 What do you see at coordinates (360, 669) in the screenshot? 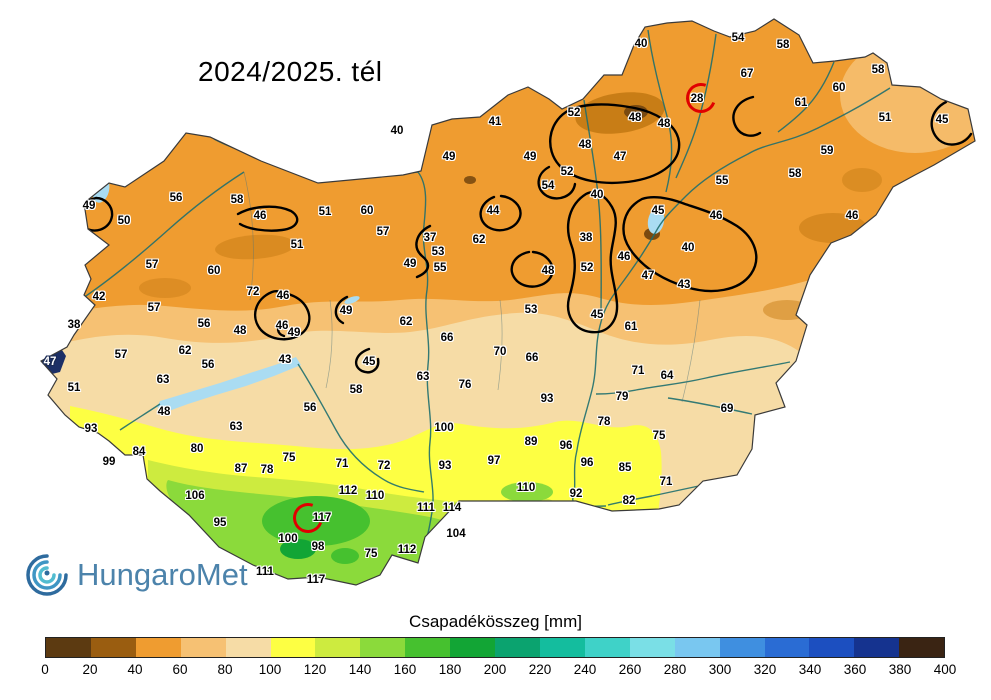
I see `legend-tick-label: 140` at bounding box center [360, 669].